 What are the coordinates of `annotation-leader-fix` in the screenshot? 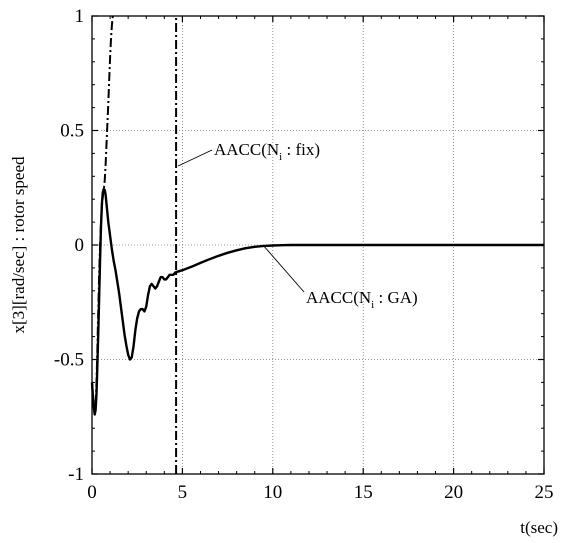 It's located at (195, 158).